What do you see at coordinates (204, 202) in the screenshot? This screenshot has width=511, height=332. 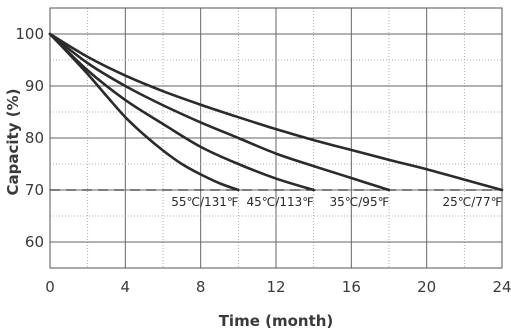 I see `series-label-1: 55℃/131℉` at bounding box center [204, 202].